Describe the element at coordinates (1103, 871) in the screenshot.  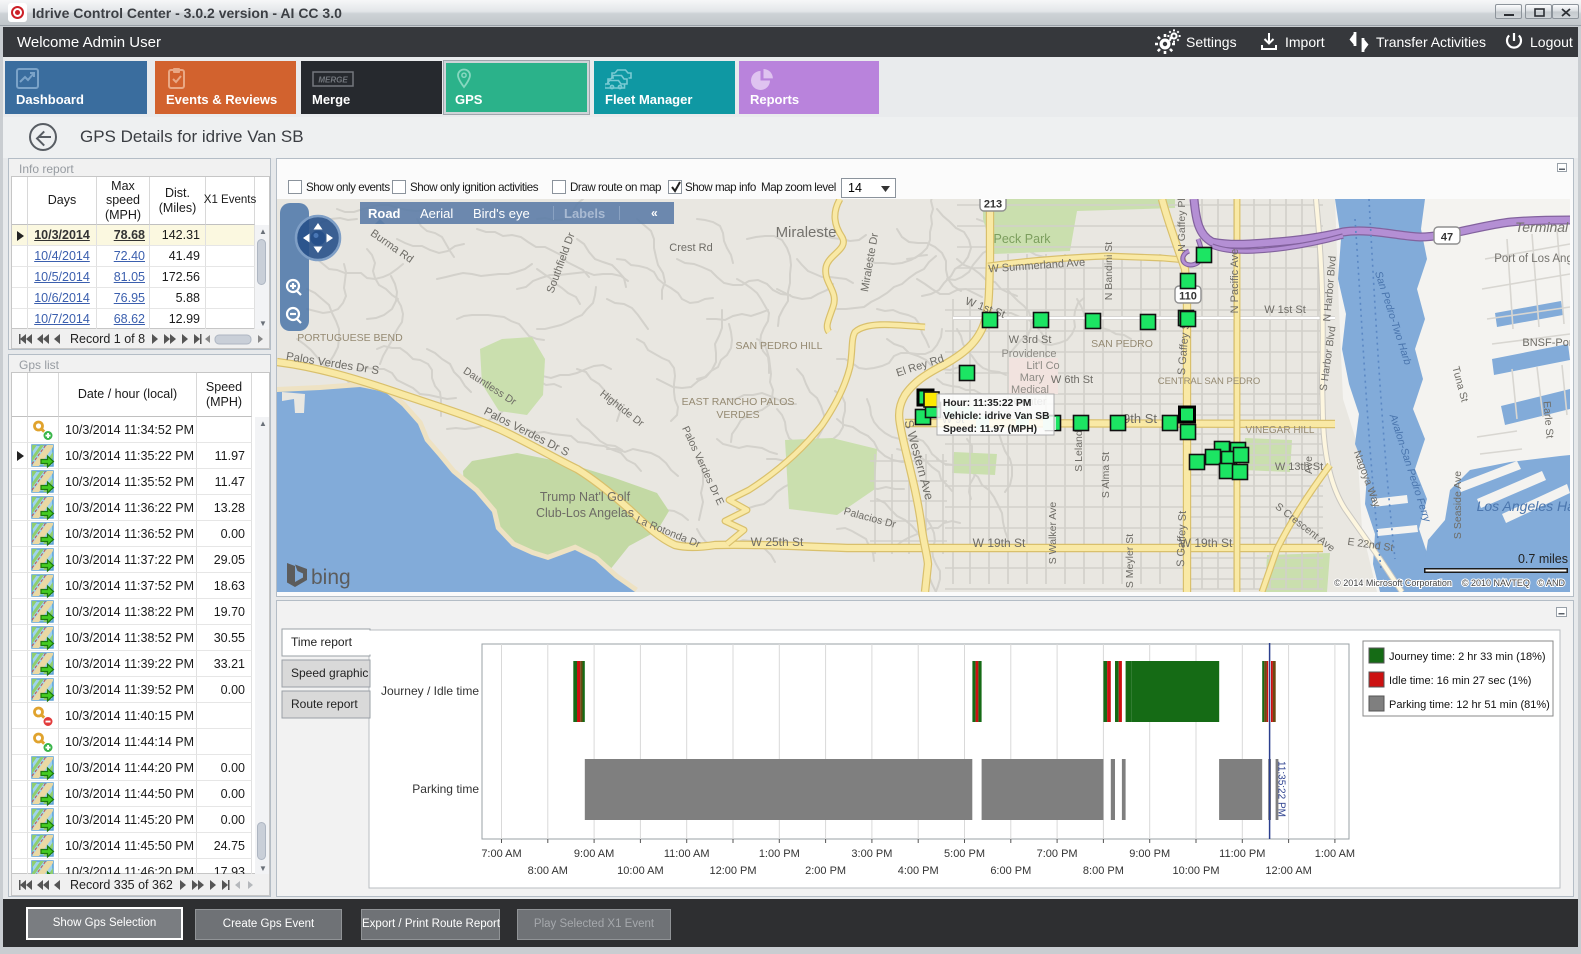
I see `svg-text: 8:00 PM` at that location.